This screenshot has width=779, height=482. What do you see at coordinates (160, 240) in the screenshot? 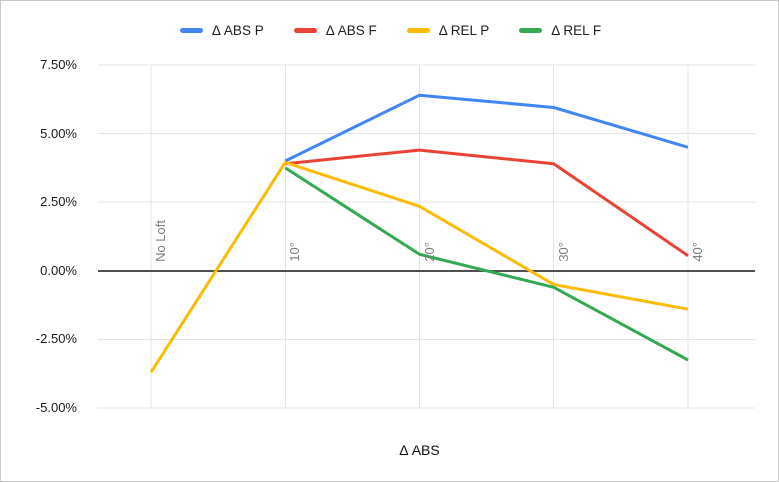
I see `x-axis-category-label: No Loft` at bounding box center [160, 240].